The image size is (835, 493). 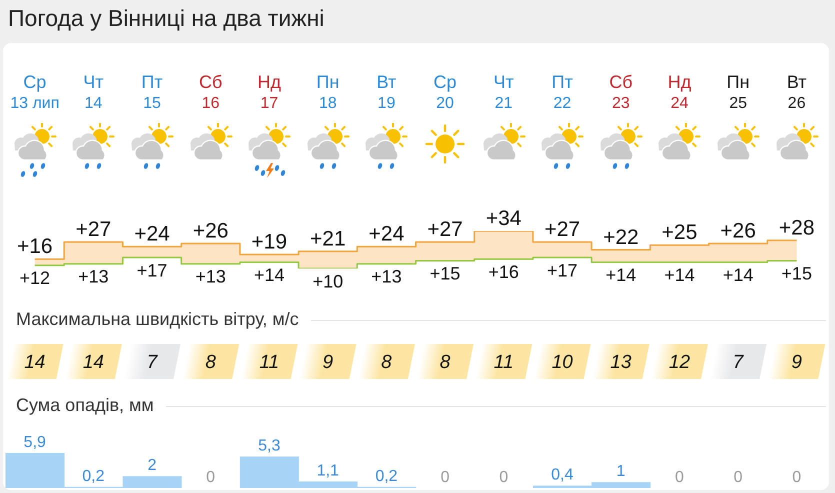 What do you see at coordinates (562, 475) in the screenshot?
I see `data-label: 0,4` at bounding box center [562, 475].